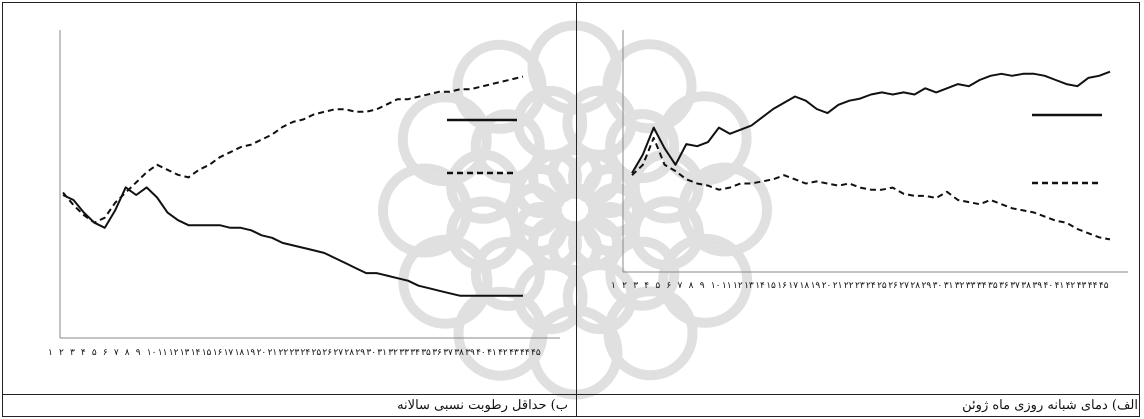  What do you see at coordinates (1082, 286) in the screenshot?
I see `x-tick-label: ۴۳` at bounding box center [1082, 286].